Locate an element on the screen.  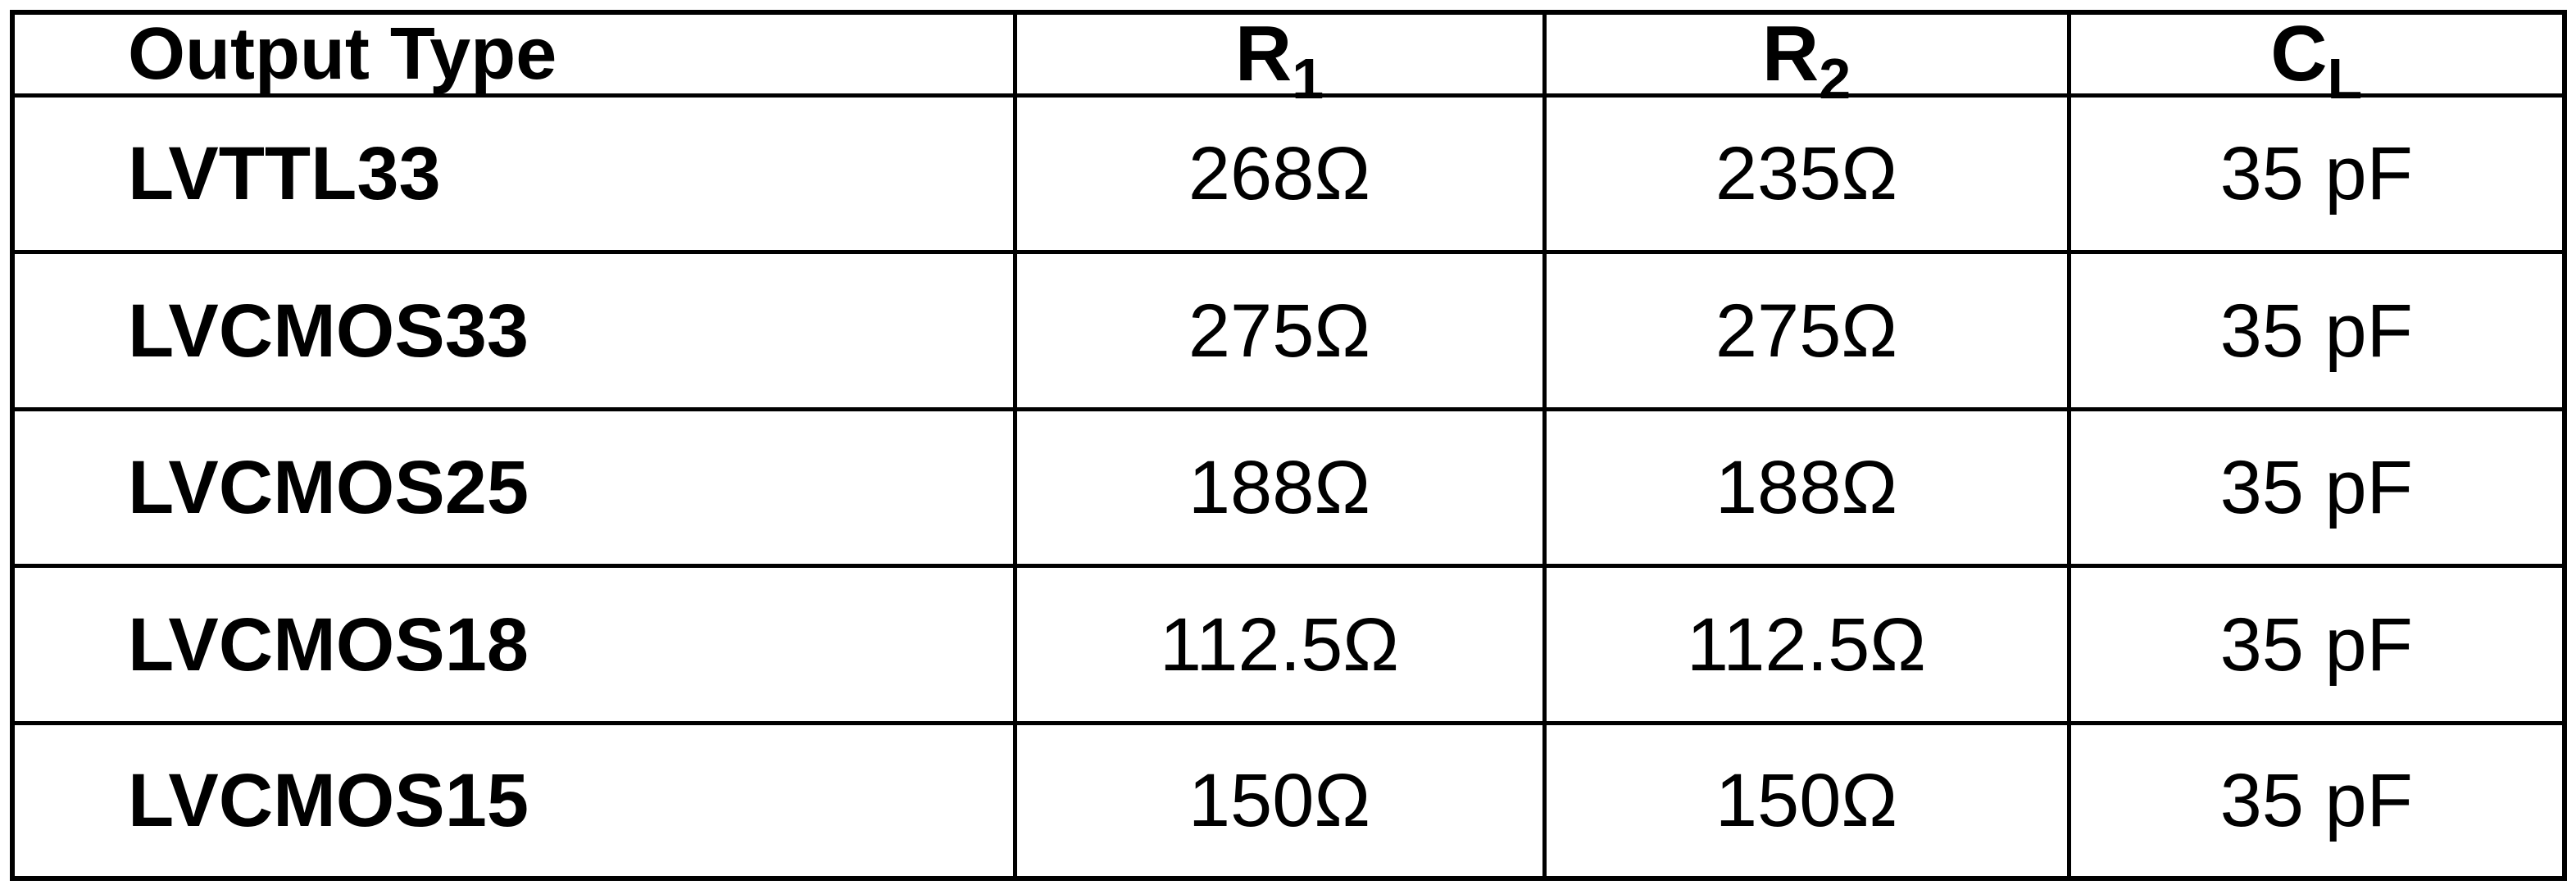
cell-output-type: LVCMOS18 is located at coordinates (516, 644).